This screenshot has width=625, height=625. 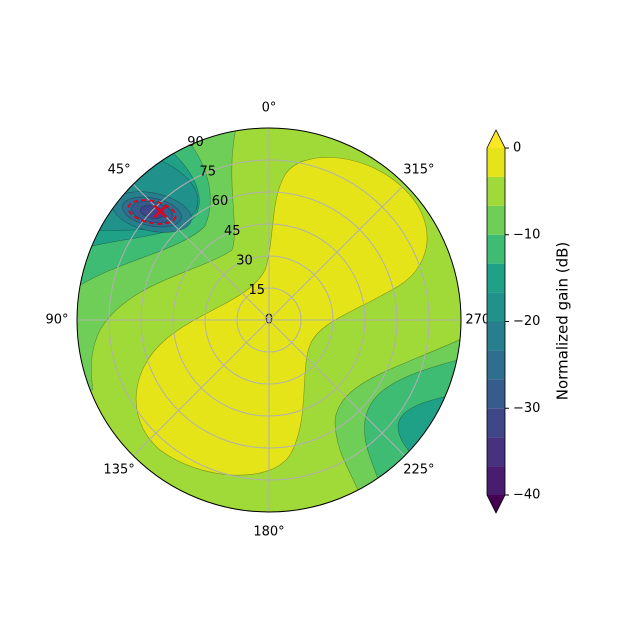 What do you see at coordinates (418, 170) in the screenshot?
I see `theta-tick-label: 315°` at bounding box center [418, 170].